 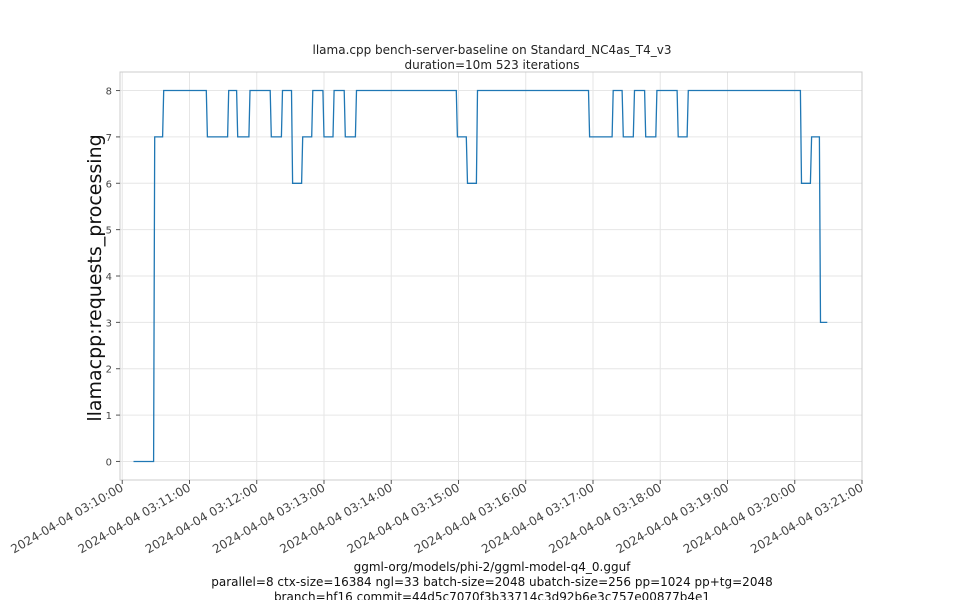 I want to click on y-tick-label: 8, so click(x=109, y=92).